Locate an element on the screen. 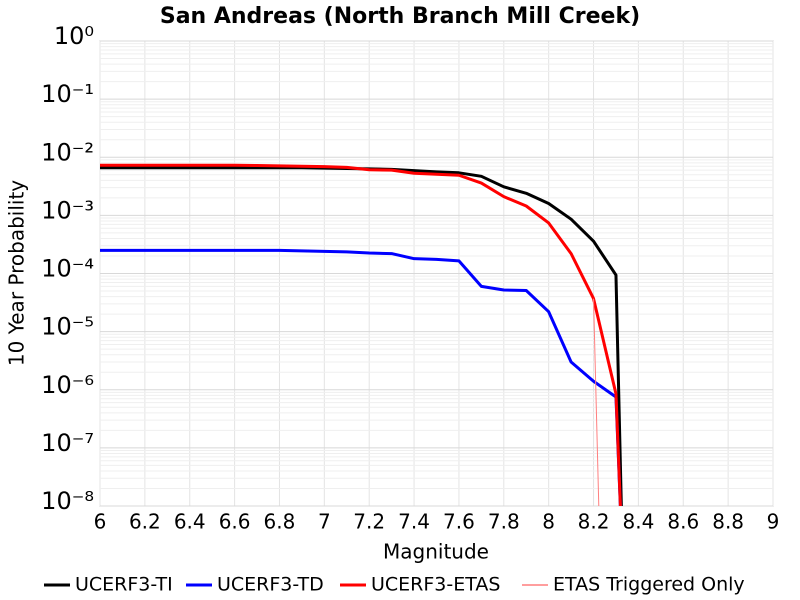 The image size is (800, 600). x-tick-label: 6.6 is located at coordinates (235, 522).